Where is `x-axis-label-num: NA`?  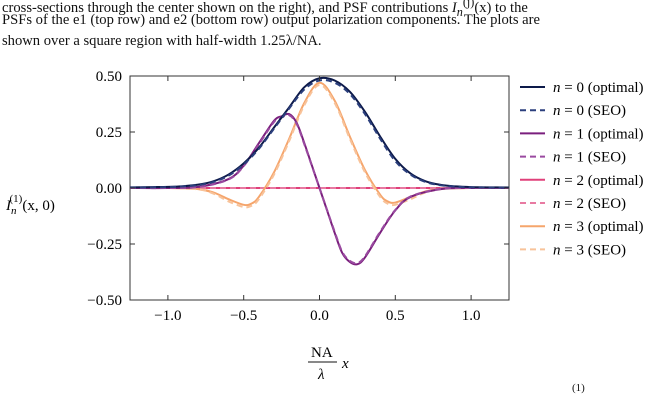 x-axis-label-num: NA is located at coordinates (322, 353).